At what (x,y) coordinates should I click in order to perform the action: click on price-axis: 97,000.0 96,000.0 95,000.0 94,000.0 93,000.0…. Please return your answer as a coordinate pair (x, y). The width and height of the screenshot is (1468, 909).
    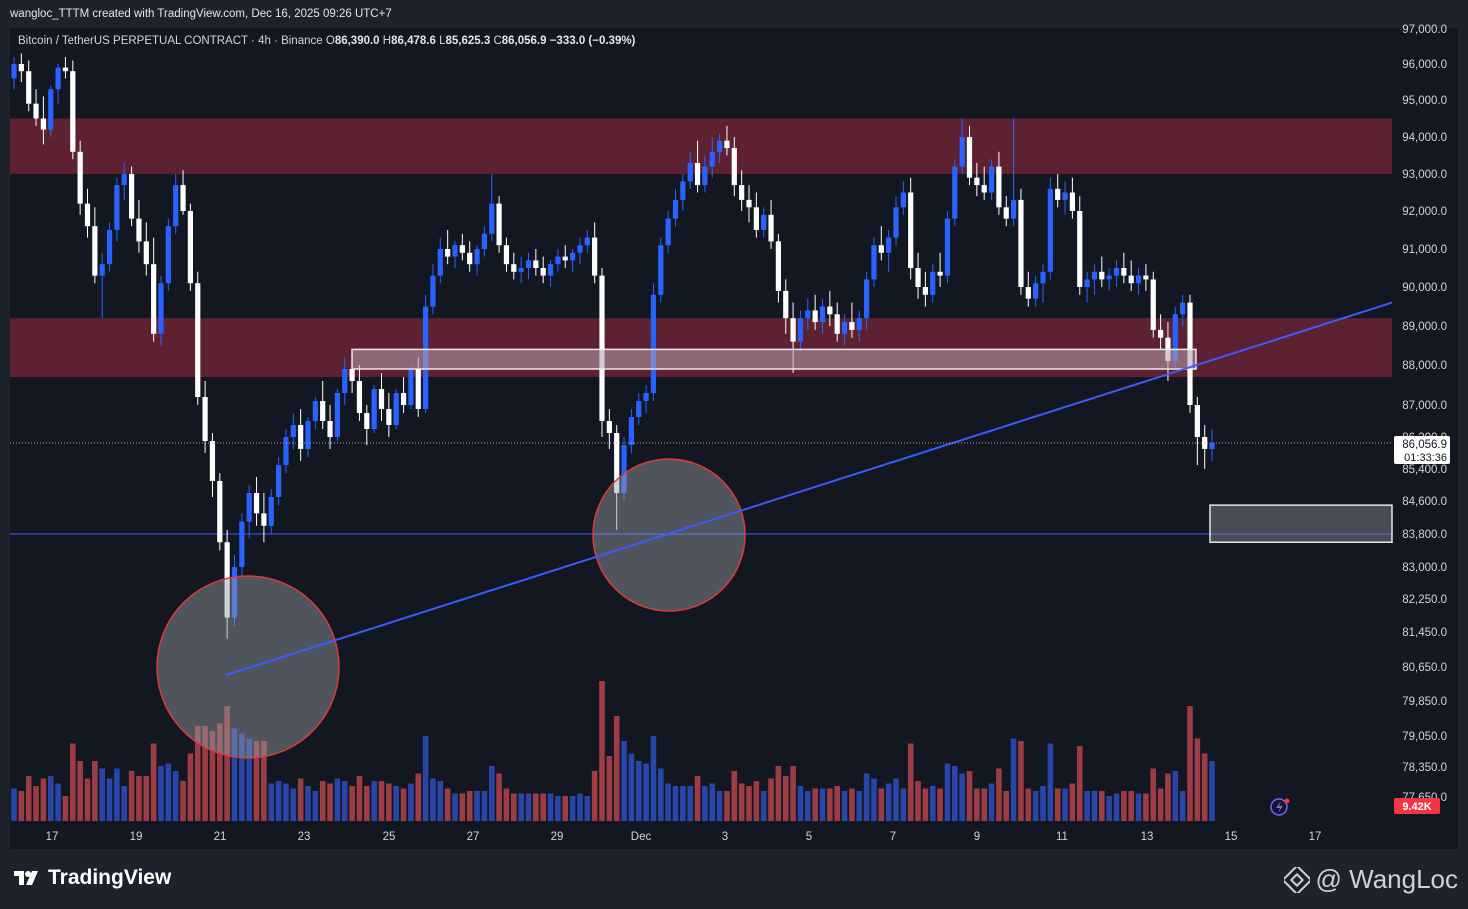
    Looking at the image, I should click on (1422, 419).